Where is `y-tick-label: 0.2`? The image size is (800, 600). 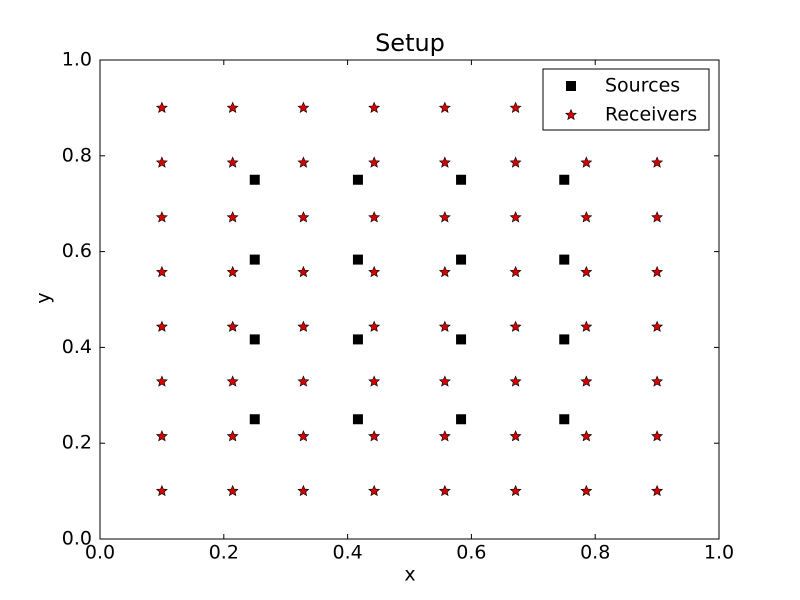
y-tick-label: 0.2 is located at coordinates (77, 443).